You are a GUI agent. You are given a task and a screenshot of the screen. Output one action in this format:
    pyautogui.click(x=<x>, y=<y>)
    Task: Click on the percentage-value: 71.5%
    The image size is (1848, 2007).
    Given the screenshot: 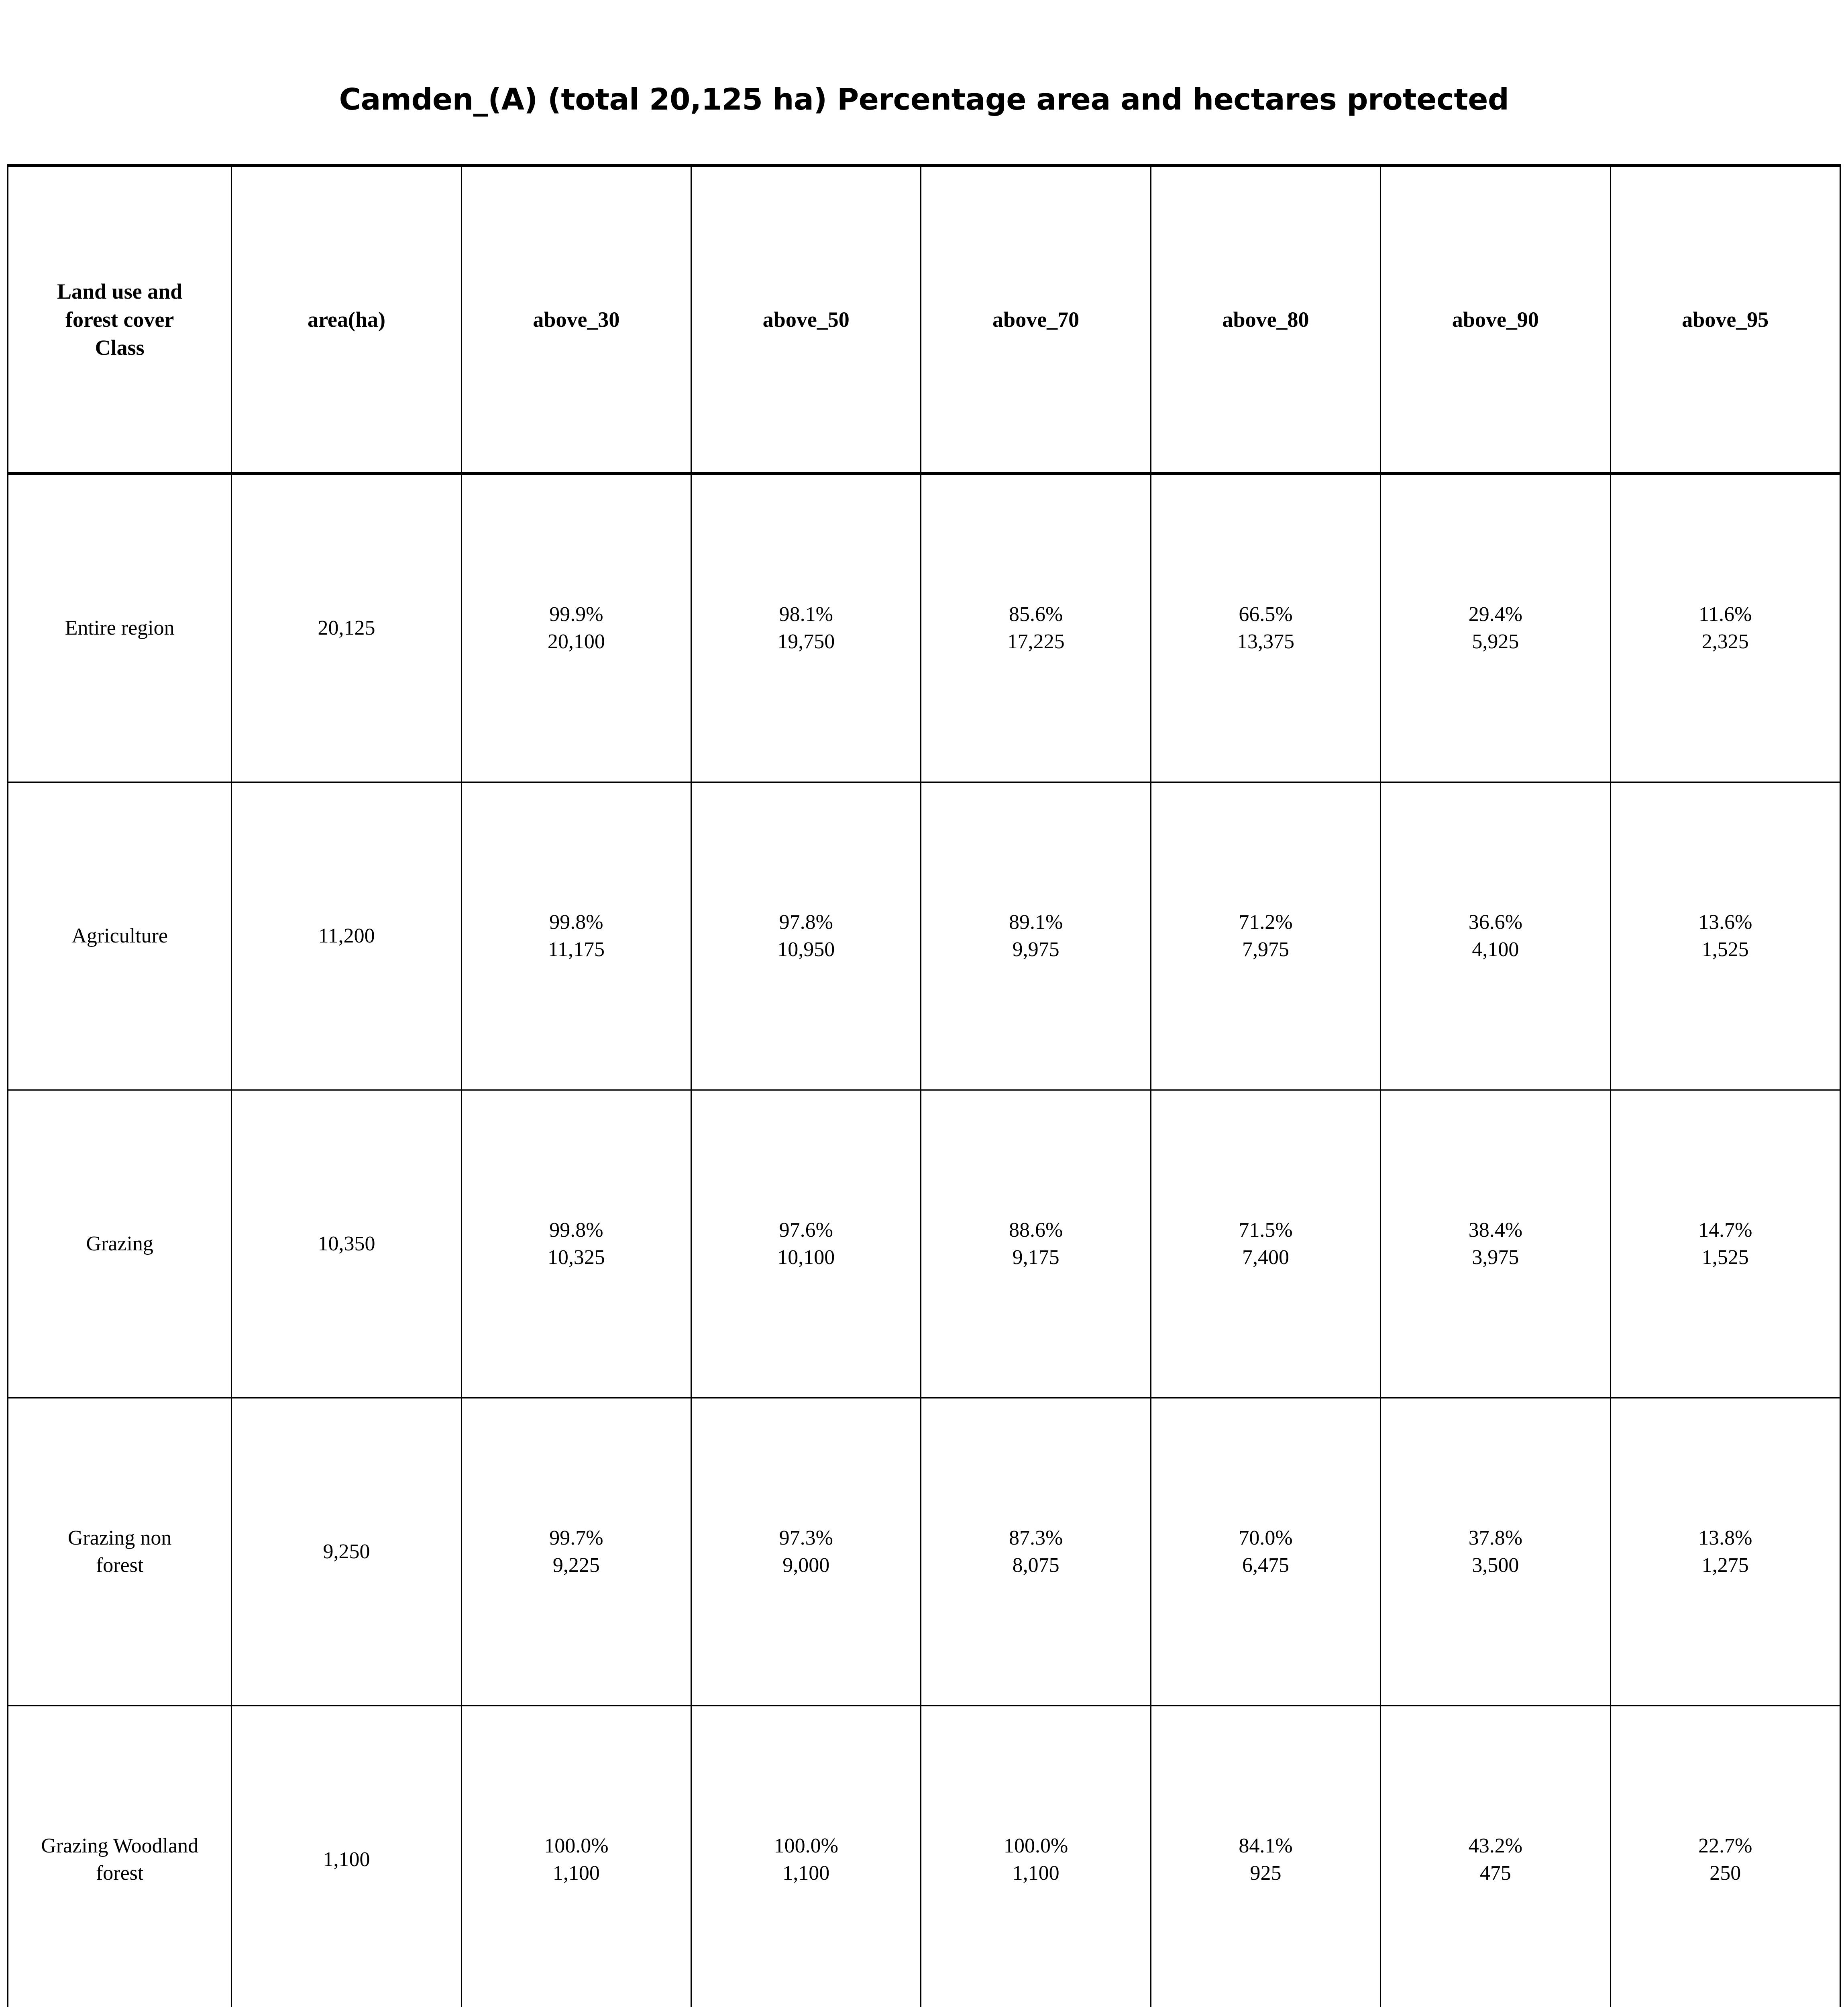 What is the action you would take?
    pyautogui.click(x=1266, y=1230)
    